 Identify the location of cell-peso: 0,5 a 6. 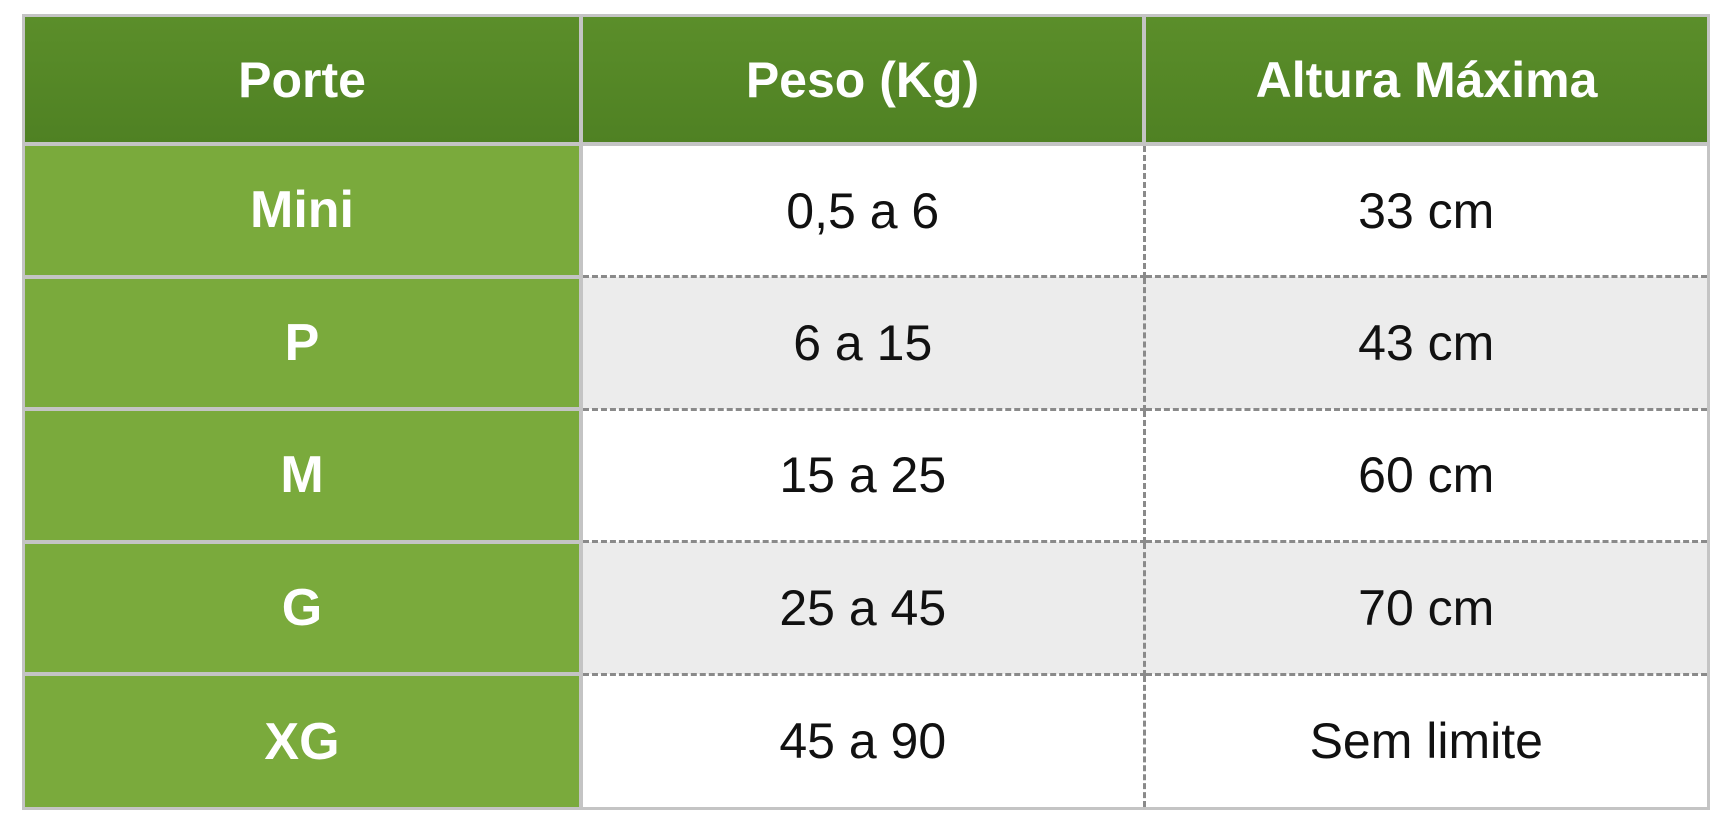
(863, 211).